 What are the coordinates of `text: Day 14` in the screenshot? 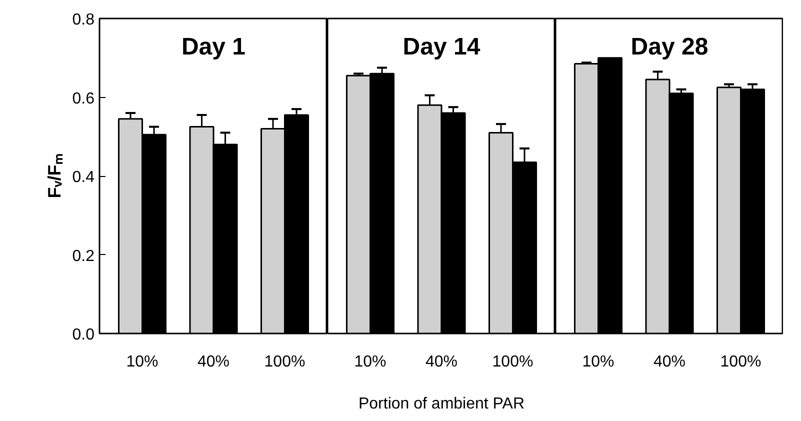 It's located at (441, 47).